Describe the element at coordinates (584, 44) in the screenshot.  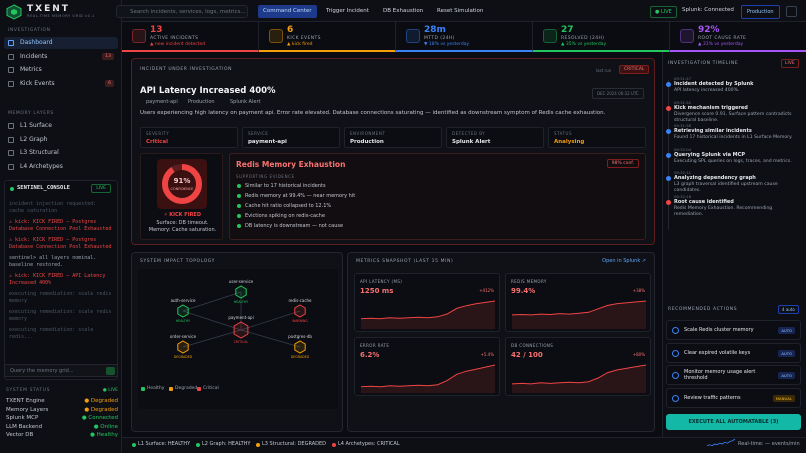
I see `kpi-delta: ▲ 35% vs yesterday` at that location.